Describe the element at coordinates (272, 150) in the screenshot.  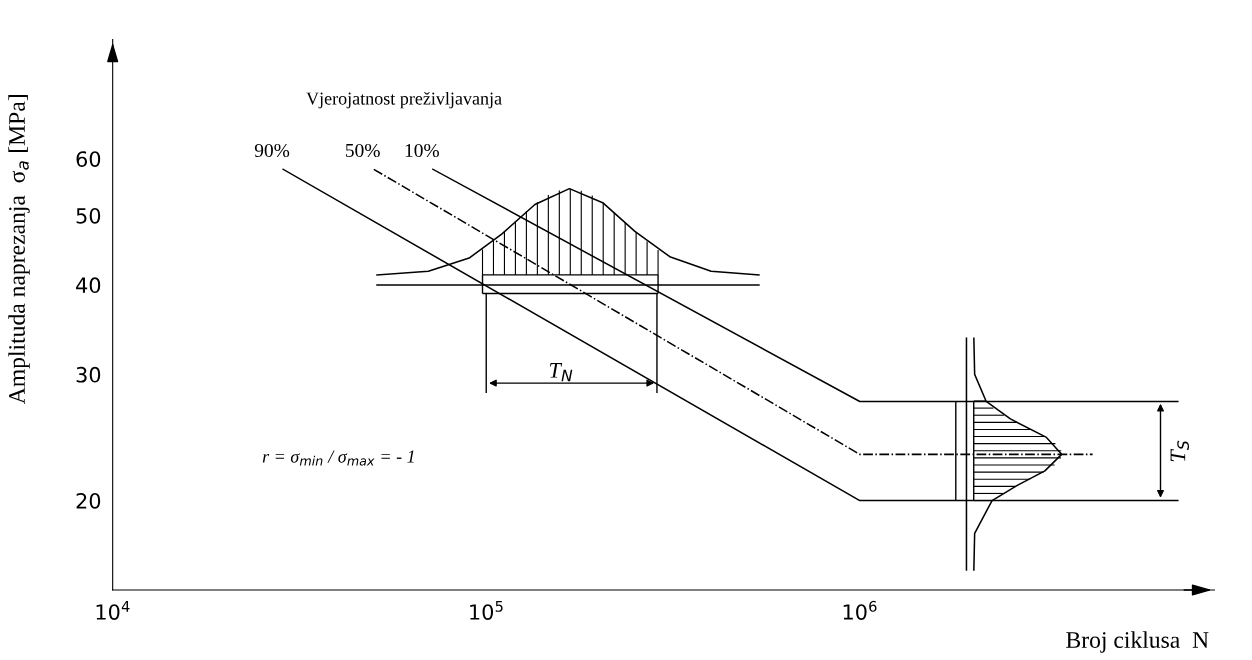
I see `series-label: 90%` at that location.